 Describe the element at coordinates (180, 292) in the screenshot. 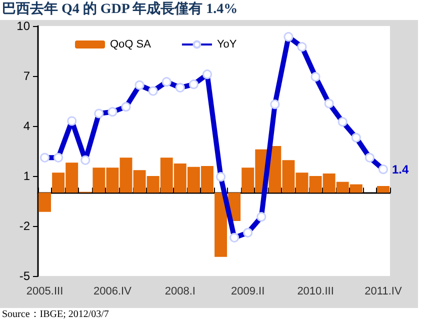

I see `x-tick-label: 2008.I` at that location.